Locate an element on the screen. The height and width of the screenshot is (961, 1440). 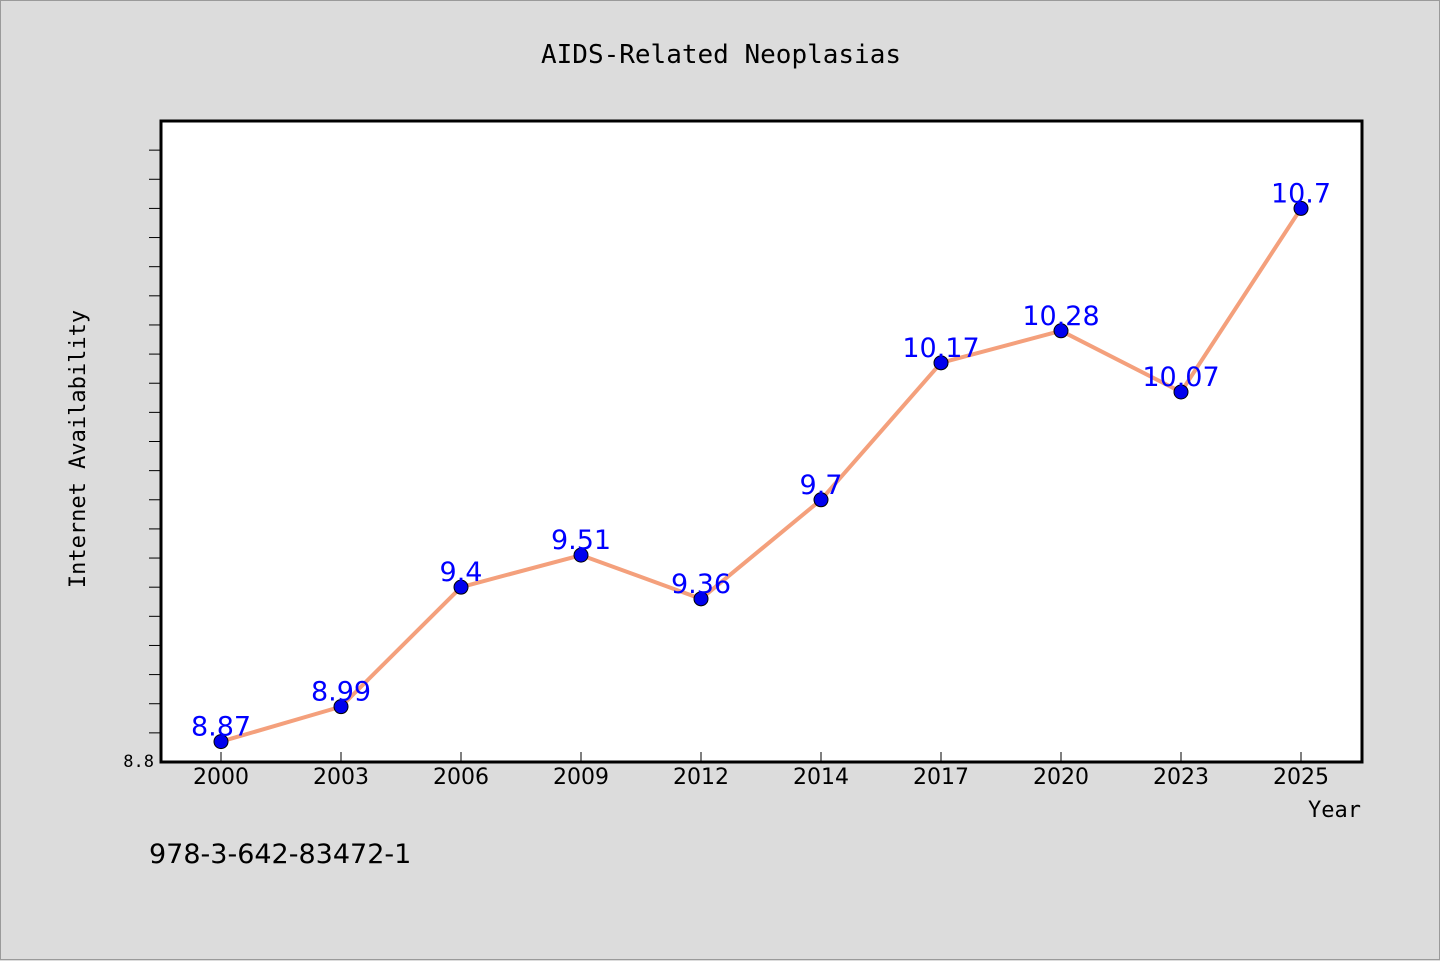
x-tick-label: 2025 is located at coordinates (1301, 777).